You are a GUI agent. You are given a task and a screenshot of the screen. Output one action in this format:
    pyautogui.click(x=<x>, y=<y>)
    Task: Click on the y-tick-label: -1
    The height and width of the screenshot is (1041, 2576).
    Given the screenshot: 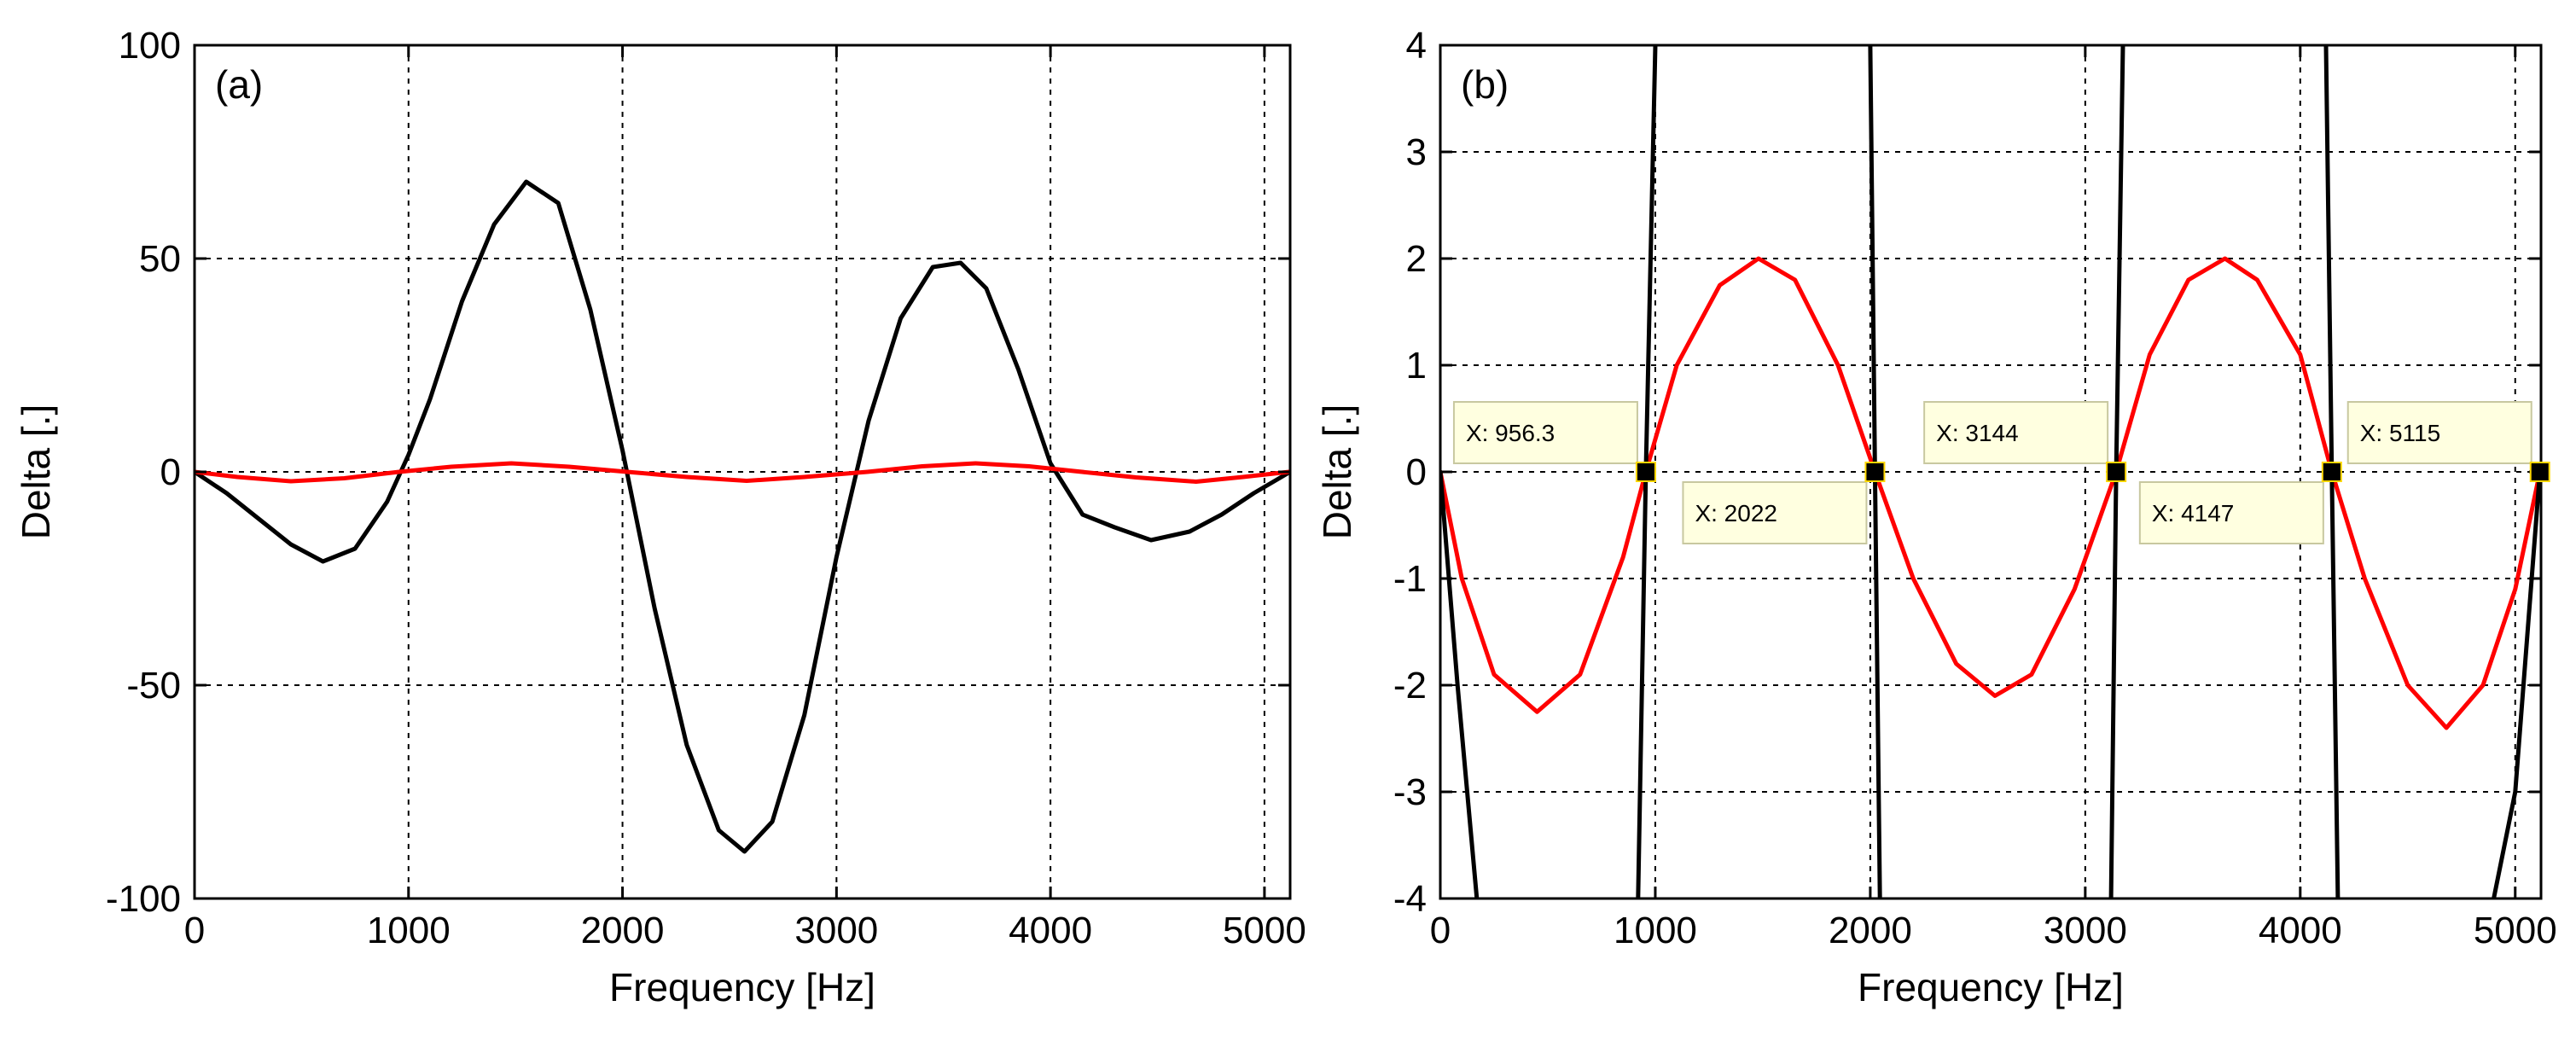 What is the action you would take?
    pyautogui.click(x=1410, y=579)
    